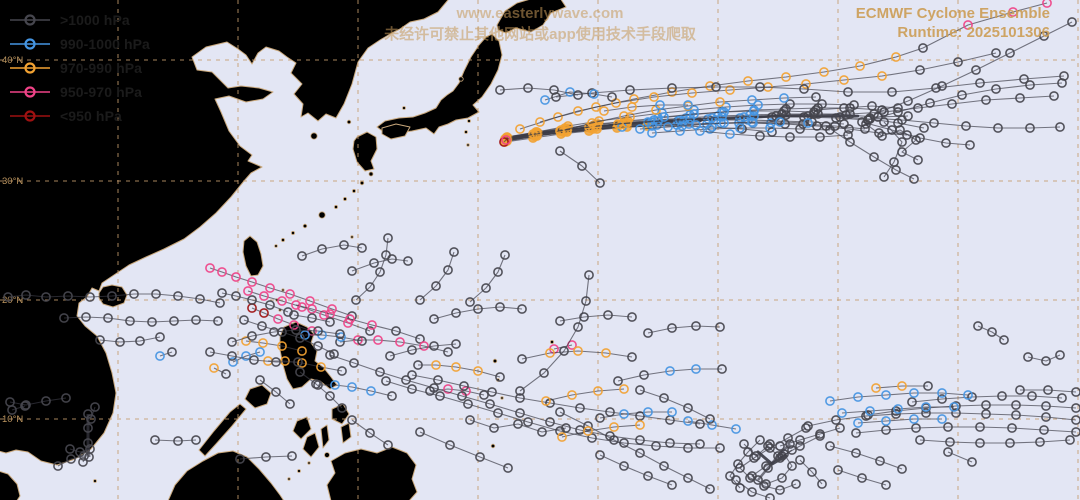  Describe the element at coordinates (10, 485) in the screenshot. I see `landmass-malay-peninsula` at that location.